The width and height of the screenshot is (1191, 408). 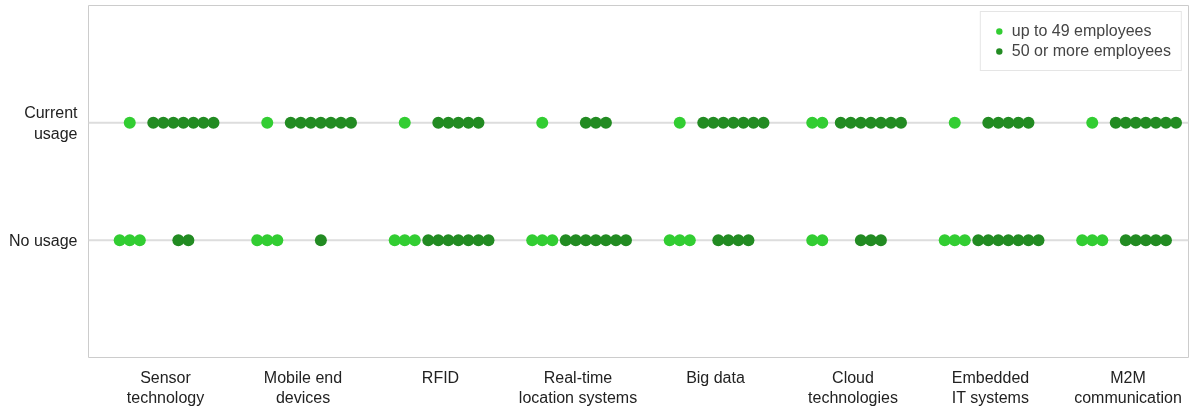 I want to click on ref-line-label: No usage, so click(x=43, y=240).